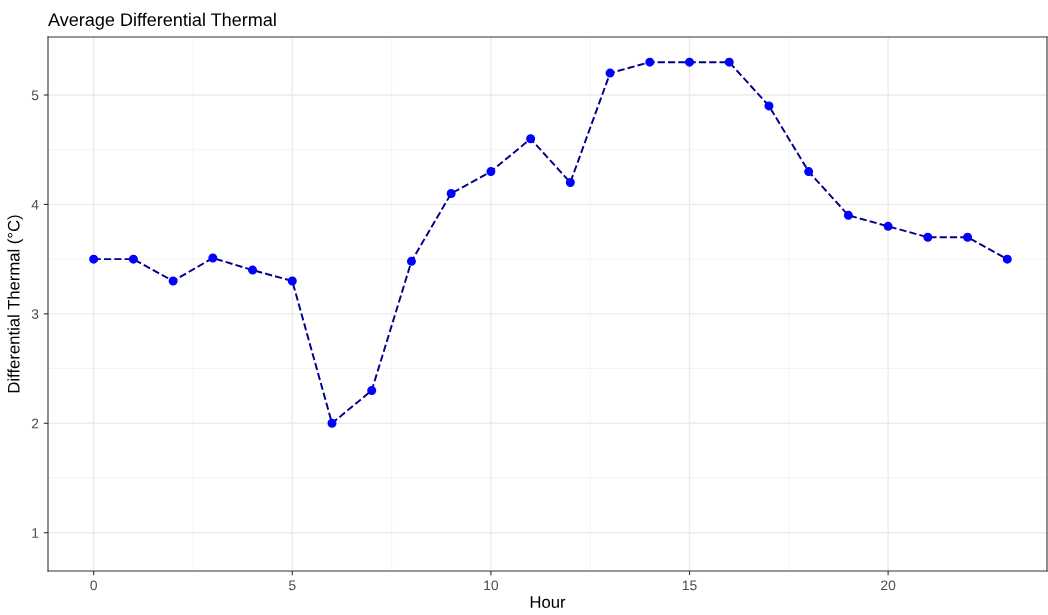 Image resolution: width=1048 pixels, height=615 pixels. Describe the element at coordinates (35, 204) in the screenshot. I see `y-tick-label: 4` at that location.